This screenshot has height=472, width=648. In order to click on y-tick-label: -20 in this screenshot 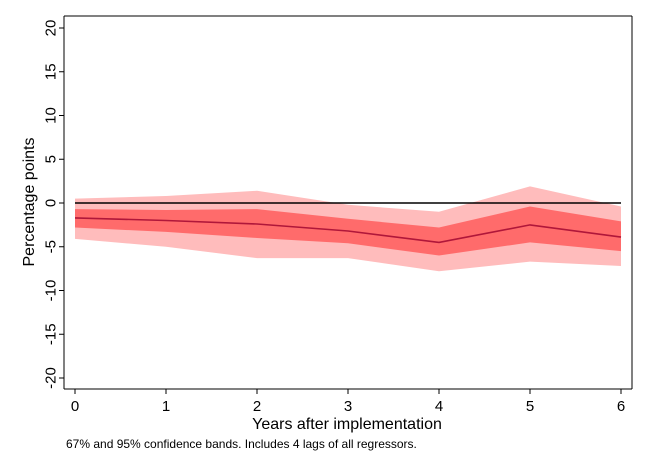, I will do `click(51, 378)`.